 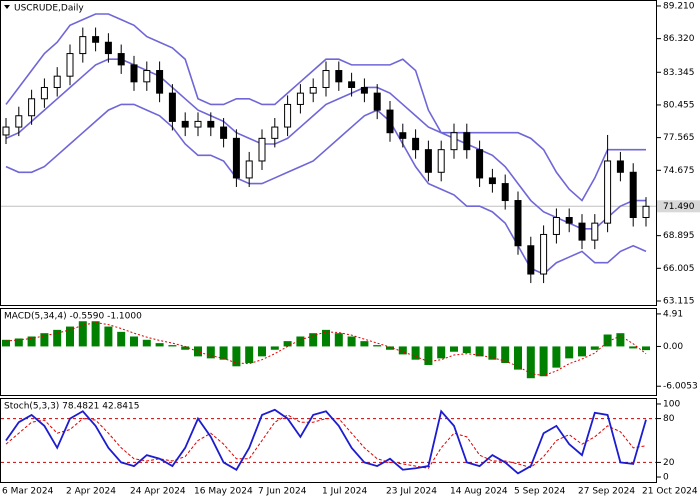 What do you see at coordinates (679, 6) in the screenshot?
I see `y-tick-label: 89.210` at bounding box center [679, 6].